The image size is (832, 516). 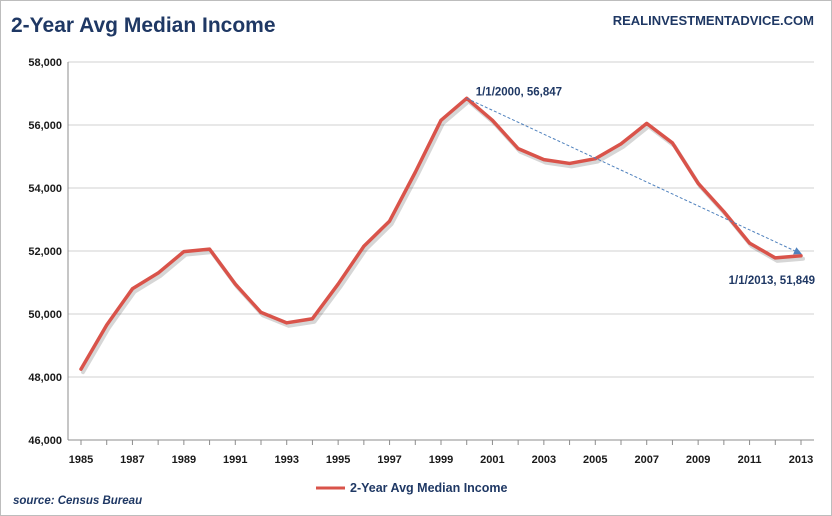 What do you see at coordinates (544, 460) in the screenshot?
I see `x-tick-label: 2003` at bounding box center [544, 460].